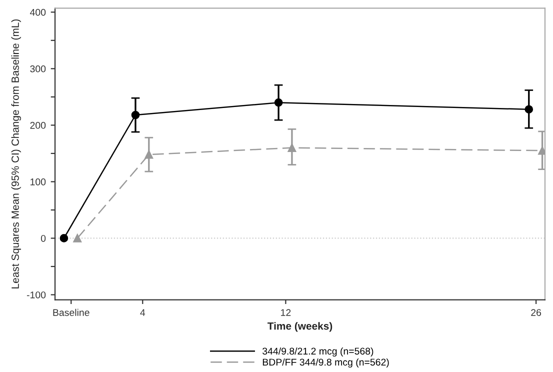  Describe the element at coordinates (38, 182) in the screenshot. I see `y-tick-label: 100` at that location.